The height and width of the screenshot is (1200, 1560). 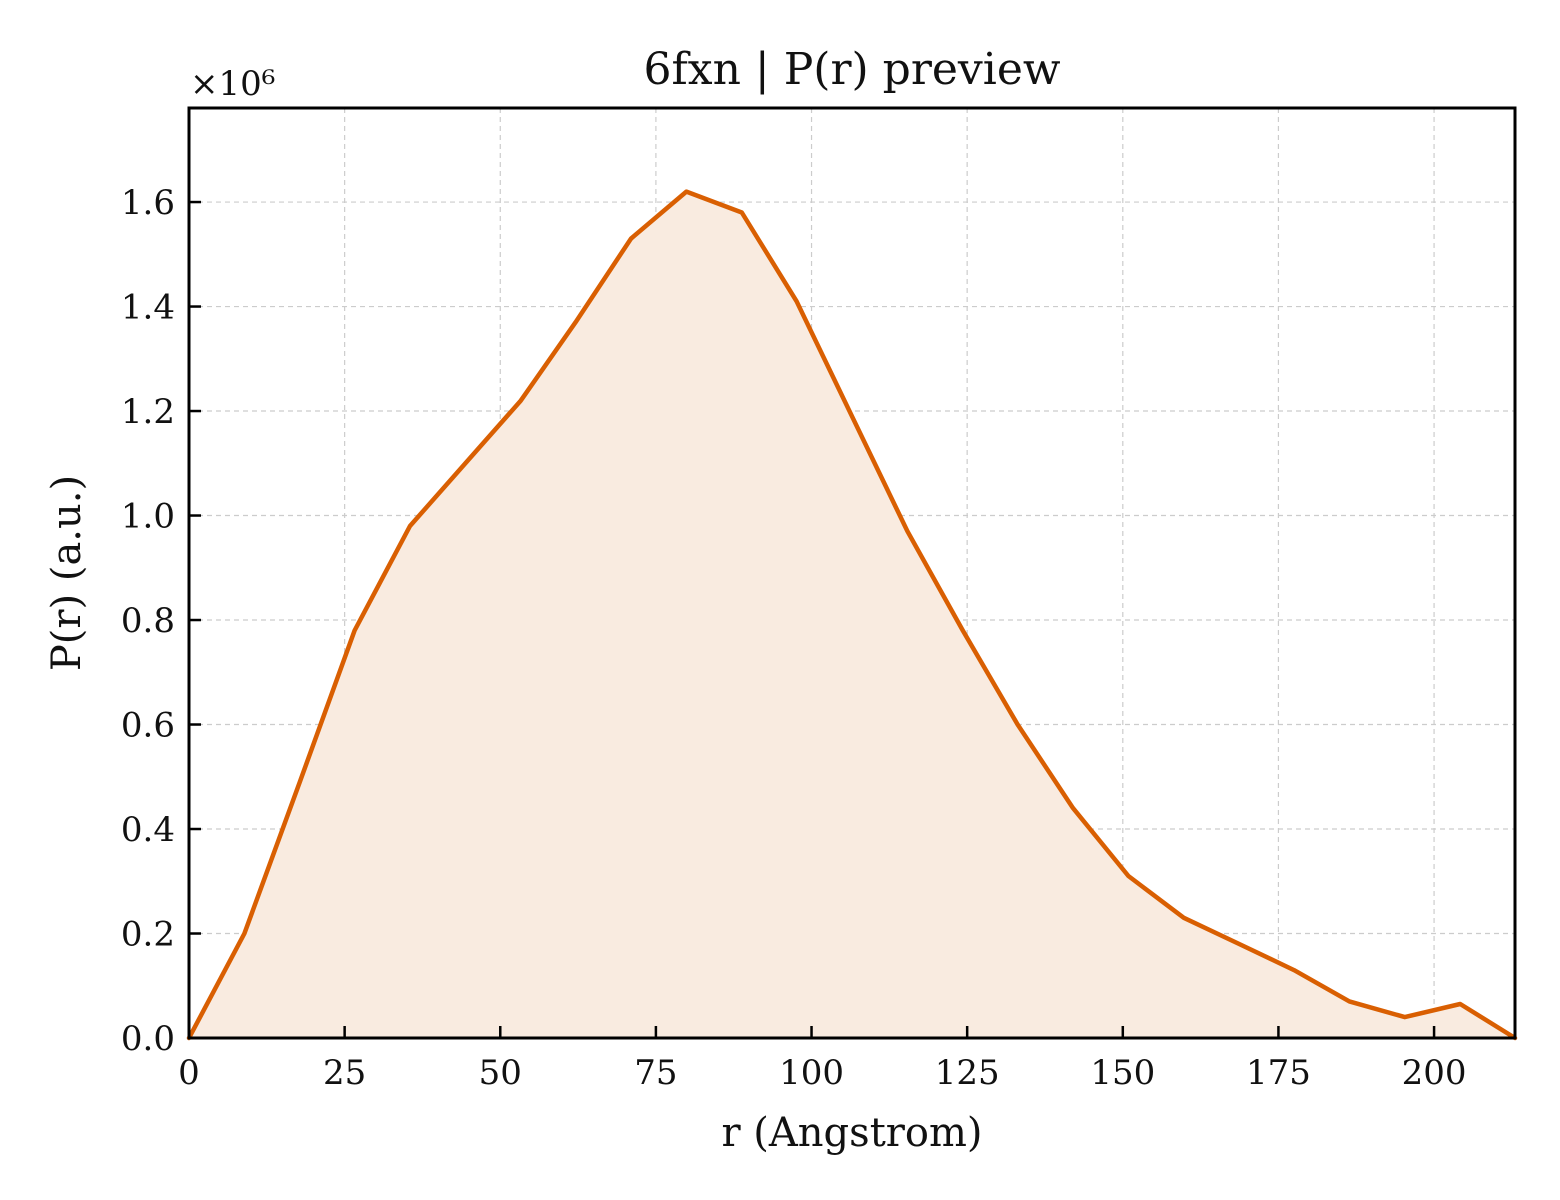 I want to click on chart-title: 6fxn | P(r) preview, so click(x=851, y=69).